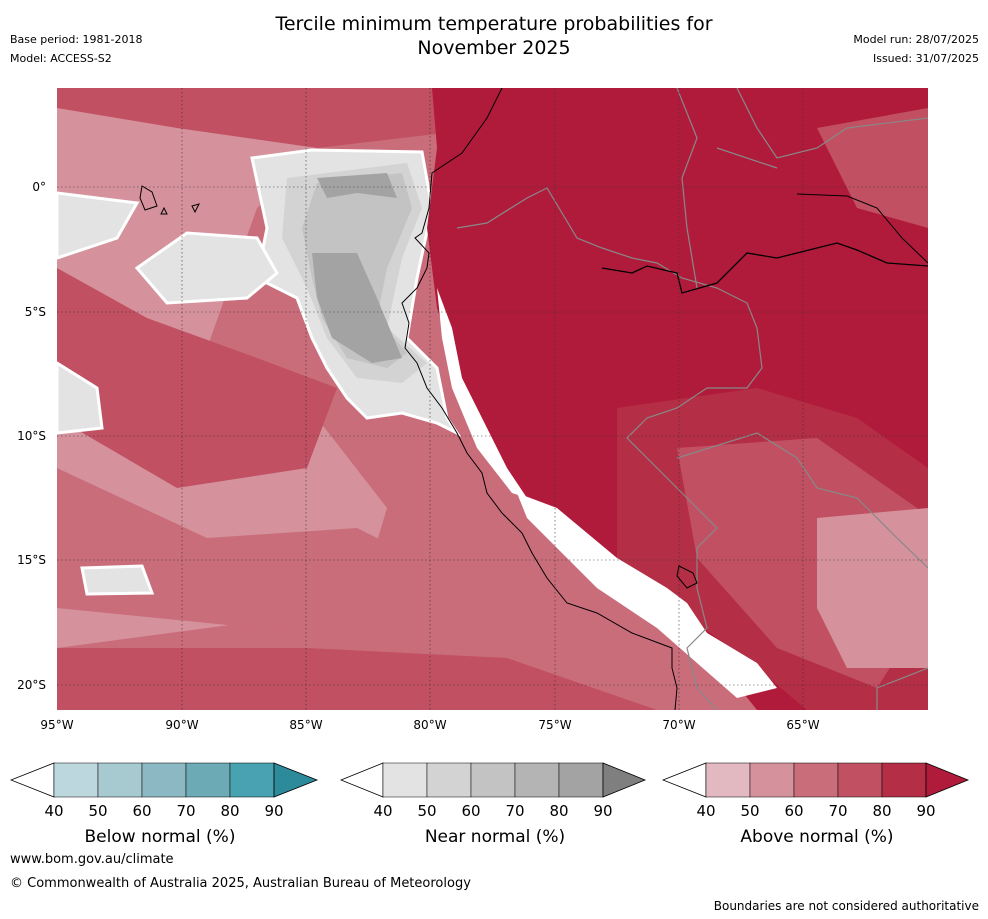  I want to click on colorbar-above-normal: 40 50 60 70 80 90 Above normal (%), so click(816, 807).